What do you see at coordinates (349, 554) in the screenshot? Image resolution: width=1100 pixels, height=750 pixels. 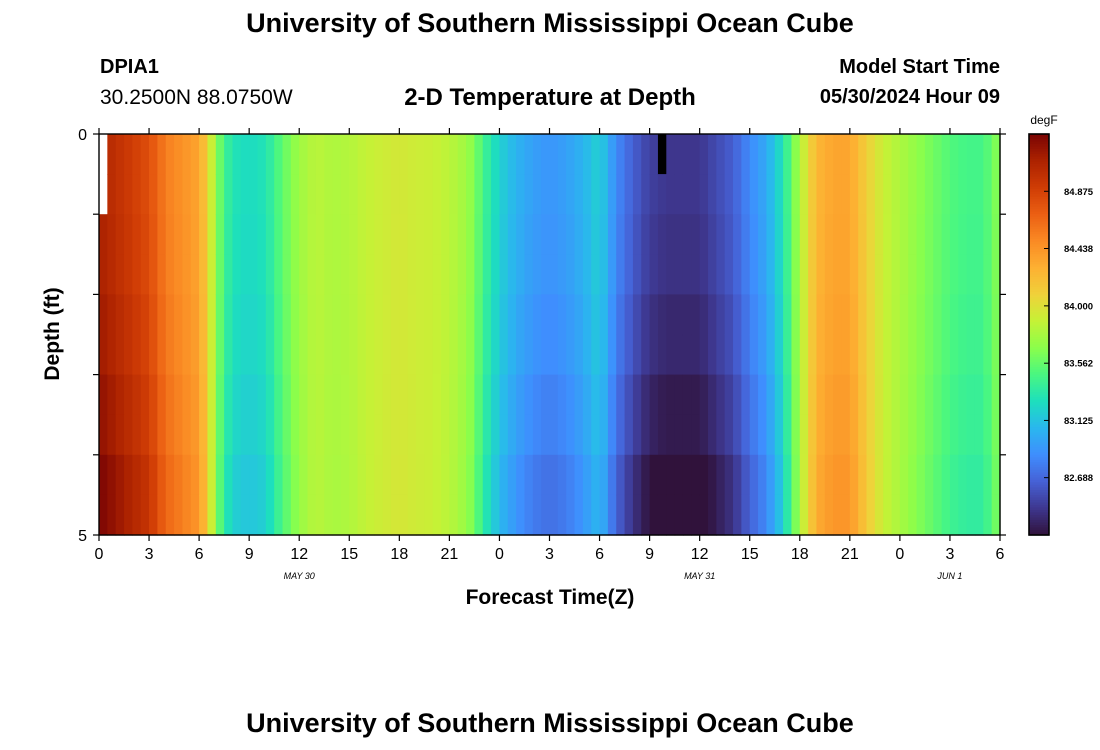 I see `x-tick-label: 15` at bounding box center [349, 554].